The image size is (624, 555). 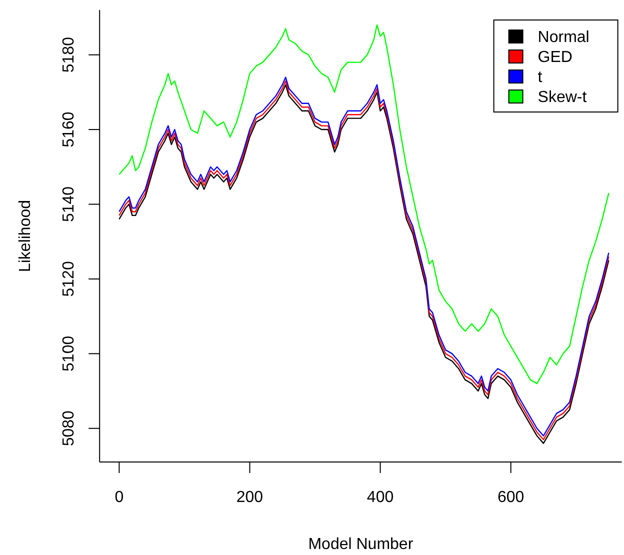 What do you see at coordinates (69, 279) in the screenshot?
I see `y-tick-label: 5120` at bounding box center [69, 279].